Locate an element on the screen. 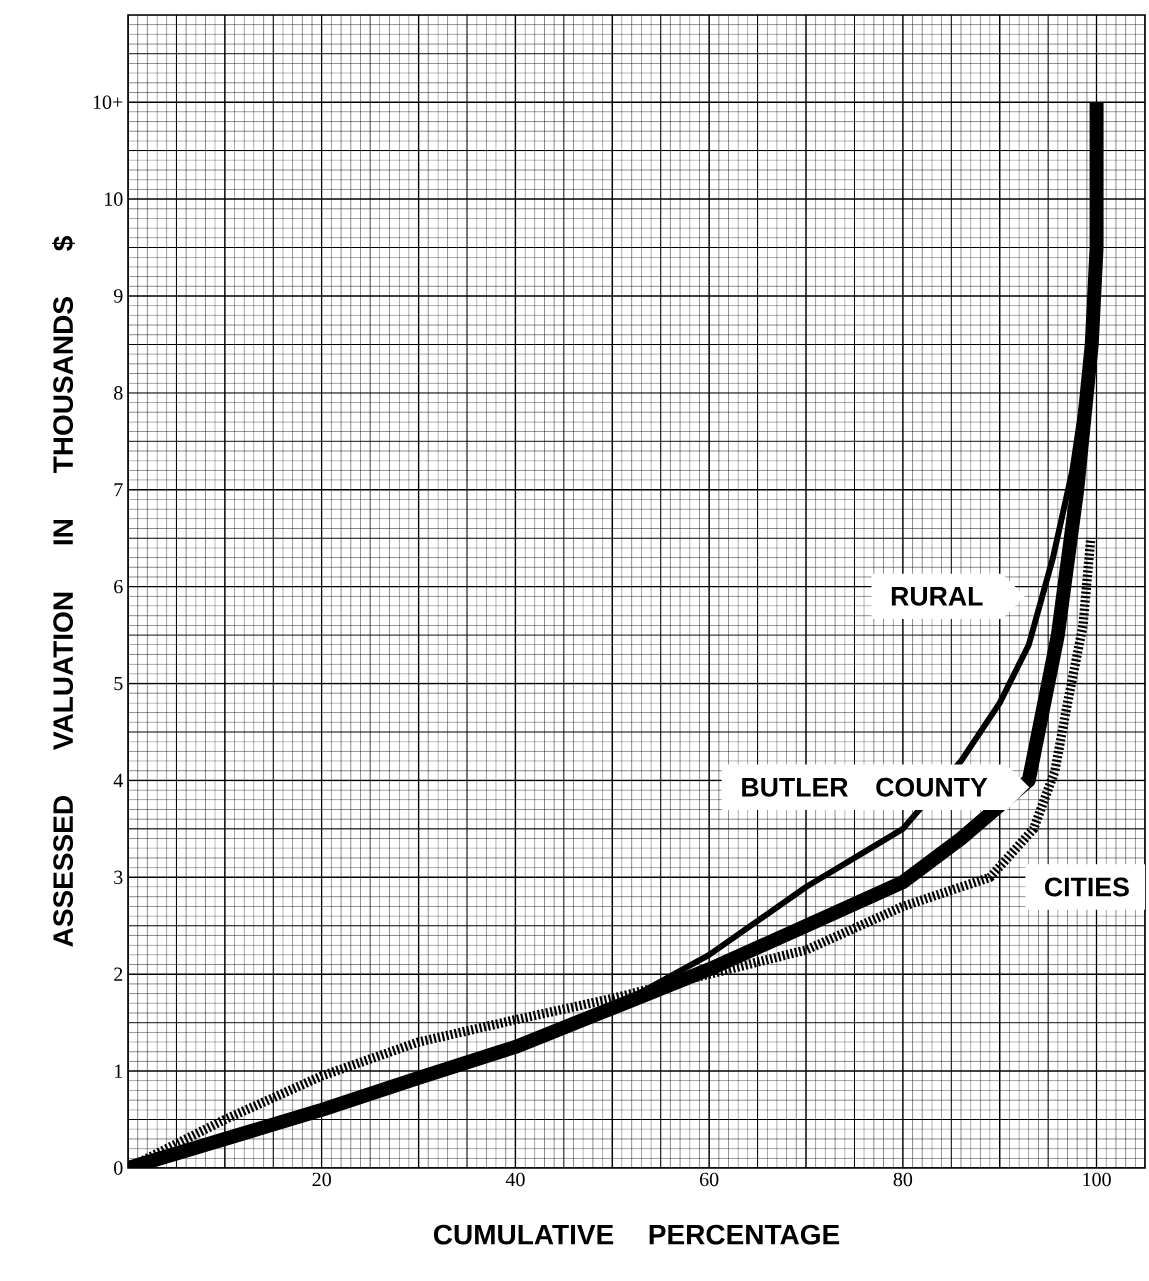 Image resolution: width=1149 pixels, height=1281 pixels. y-tick-label: 2 is located at coordinates (118, 974).